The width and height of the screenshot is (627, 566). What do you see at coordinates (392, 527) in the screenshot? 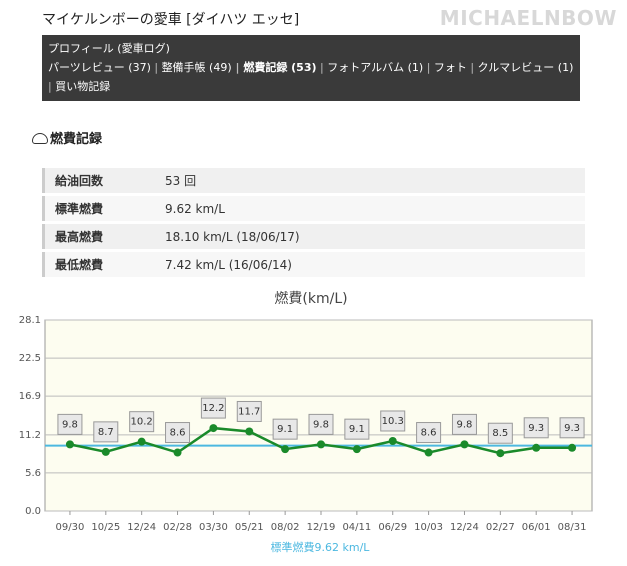
I see `x-tick-label: 06/29` at bounding box center [392, 527].